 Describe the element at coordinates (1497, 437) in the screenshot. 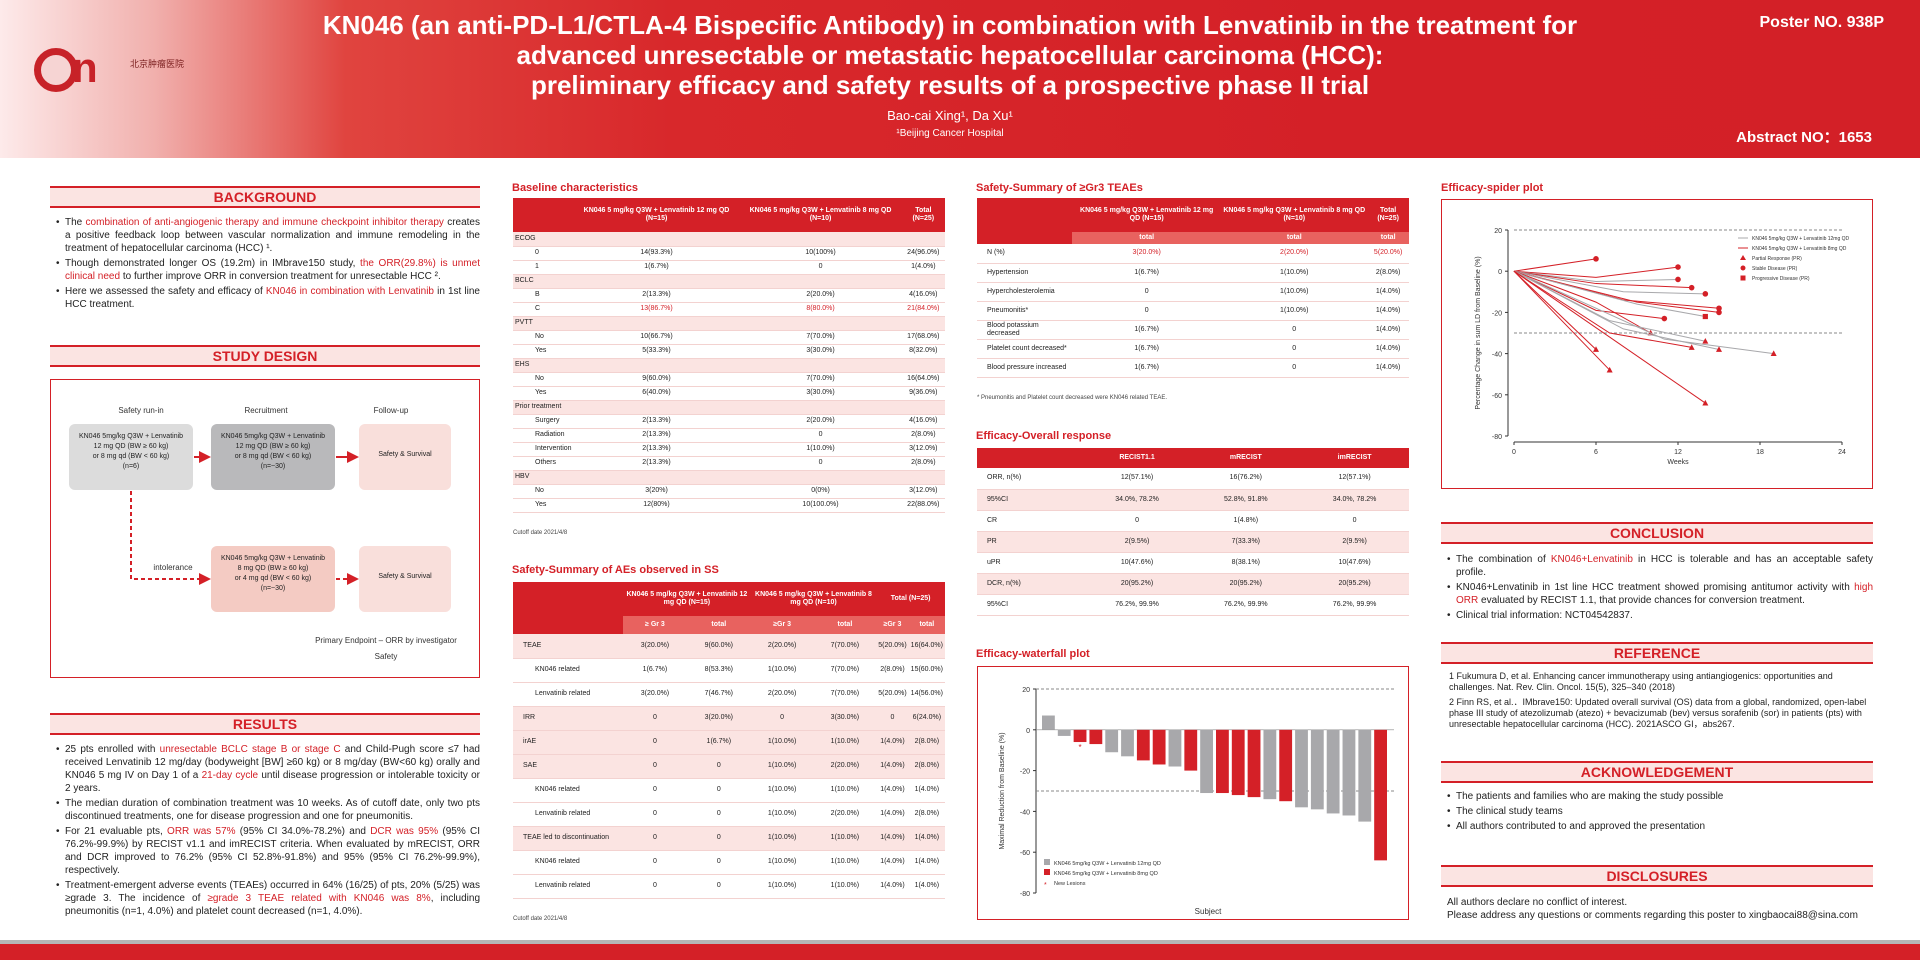

I see `y-tick-label: -80` at that location.